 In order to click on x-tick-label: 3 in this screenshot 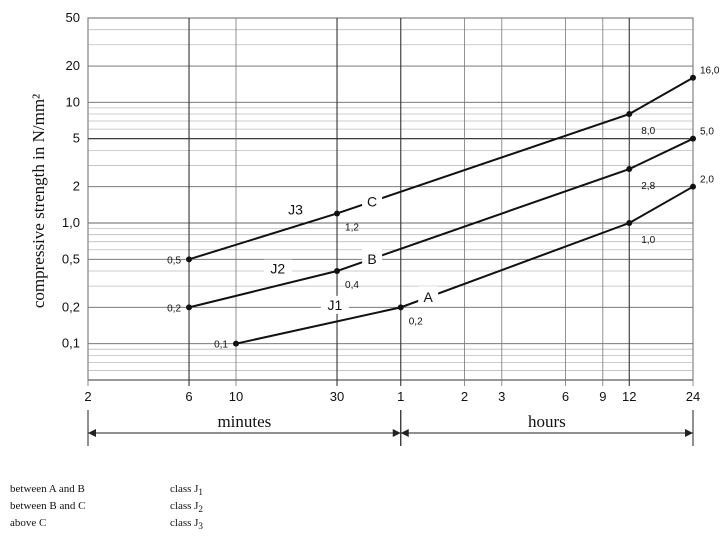, I will do `click(501, 396)`.